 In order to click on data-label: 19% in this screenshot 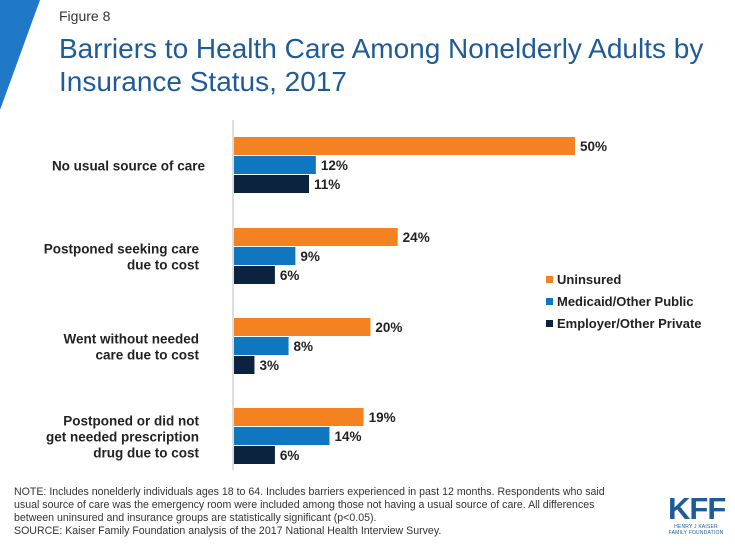, I will do `click(382, 417)`.